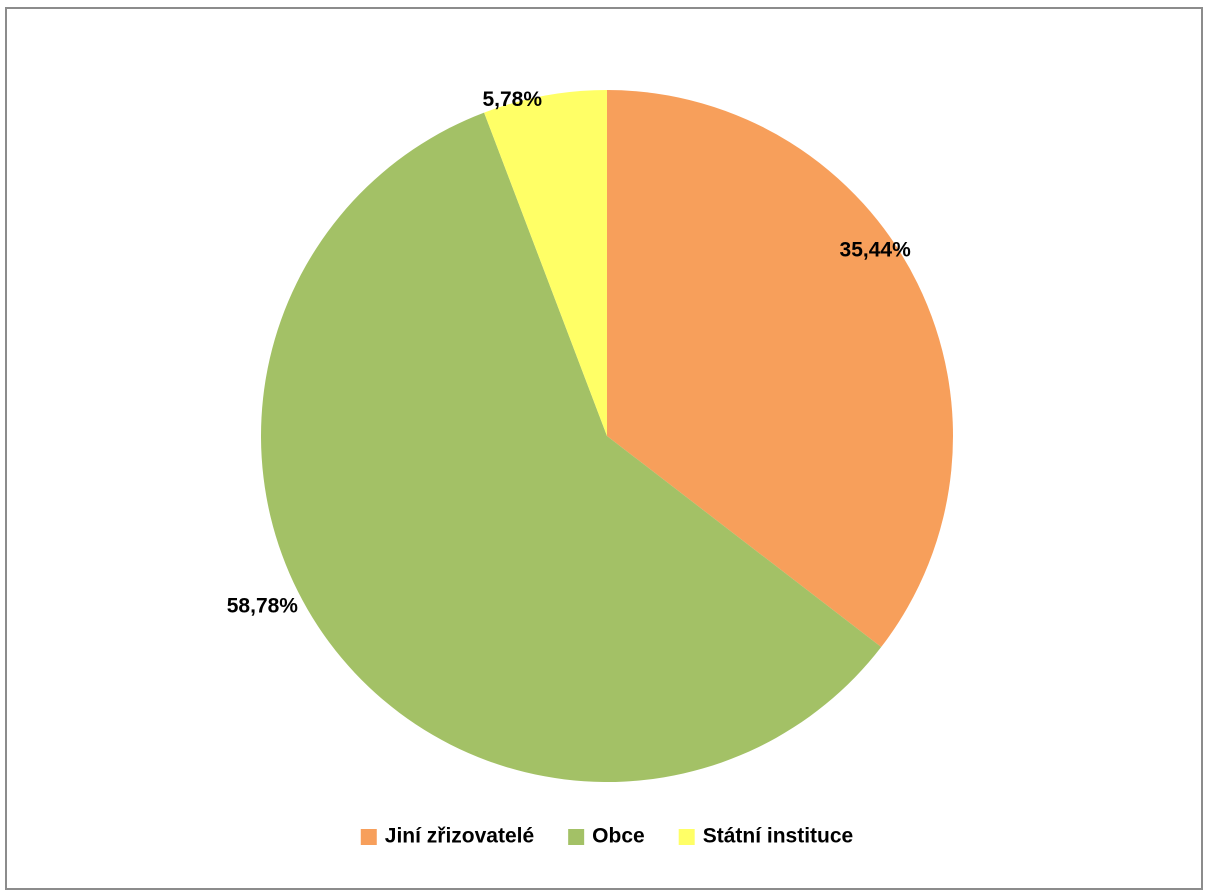 The width and height of the screenshot is (1207, 894). What do you see at coordinates (618, 836) in the screenshot?
I see `legend-label-obce: Obce` at bounding box center [618, 836].